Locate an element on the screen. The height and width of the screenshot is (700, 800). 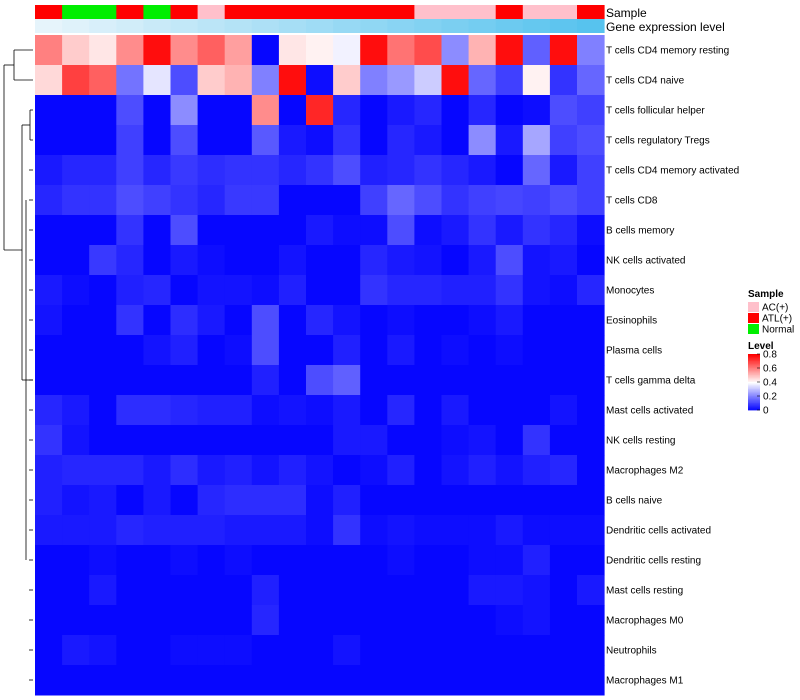
sample-legend-swatch is located at coordinates (753, 329).